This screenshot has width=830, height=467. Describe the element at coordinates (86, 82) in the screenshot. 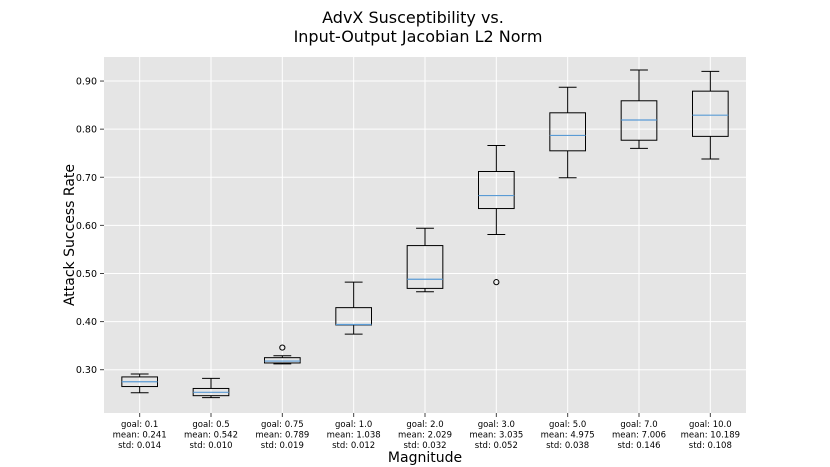

I see `y-tick-label: 0.90` at that location.